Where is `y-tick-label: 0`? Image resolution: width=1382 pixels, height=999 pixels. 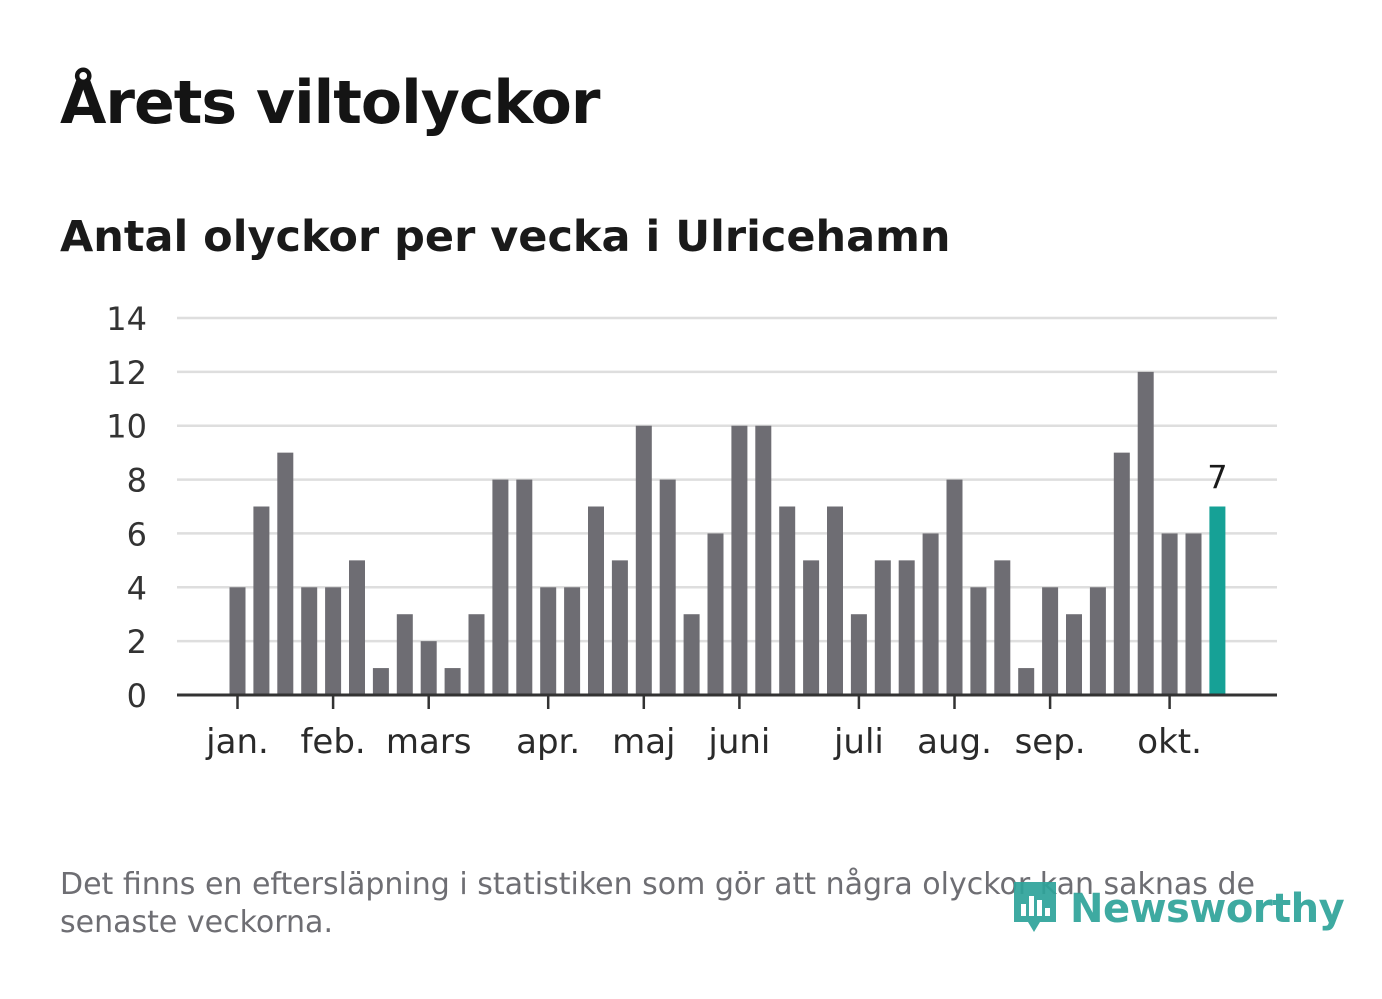
y-tick-label: 0 is located at coordinates (137, 696).